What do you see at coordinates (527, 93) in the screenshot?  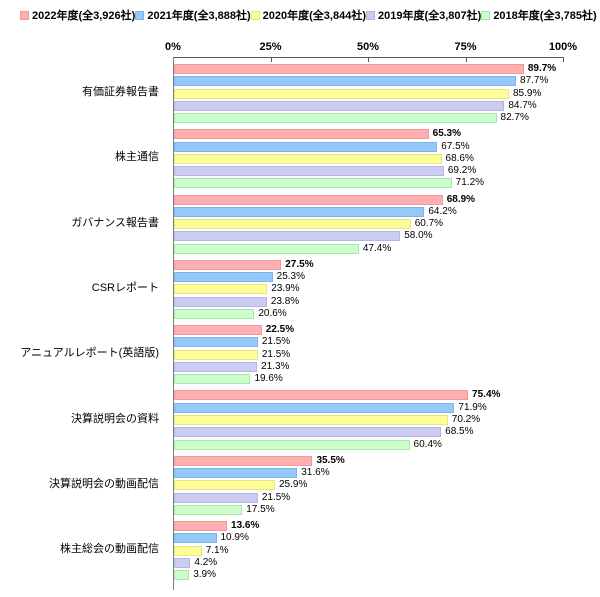 I see `bar-value-label: 85.9%` at bounding box center [527, 93].